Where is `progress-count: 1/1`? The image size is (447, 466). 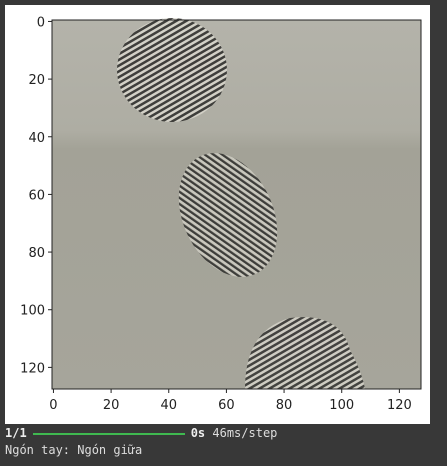
progress-count: 1/1 is located at coordinates (16, 433).